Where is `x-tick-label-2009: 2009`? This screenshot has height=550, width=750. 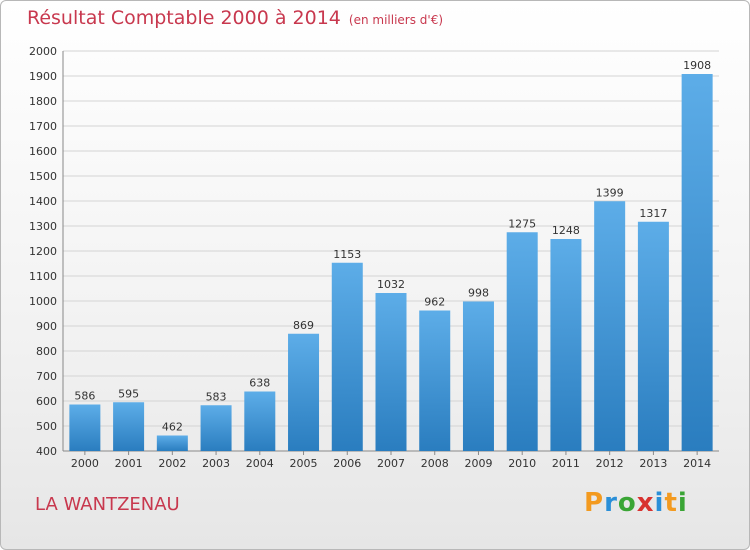
x-tick-label-2009: 2009 is located at coordinates (478, 463).